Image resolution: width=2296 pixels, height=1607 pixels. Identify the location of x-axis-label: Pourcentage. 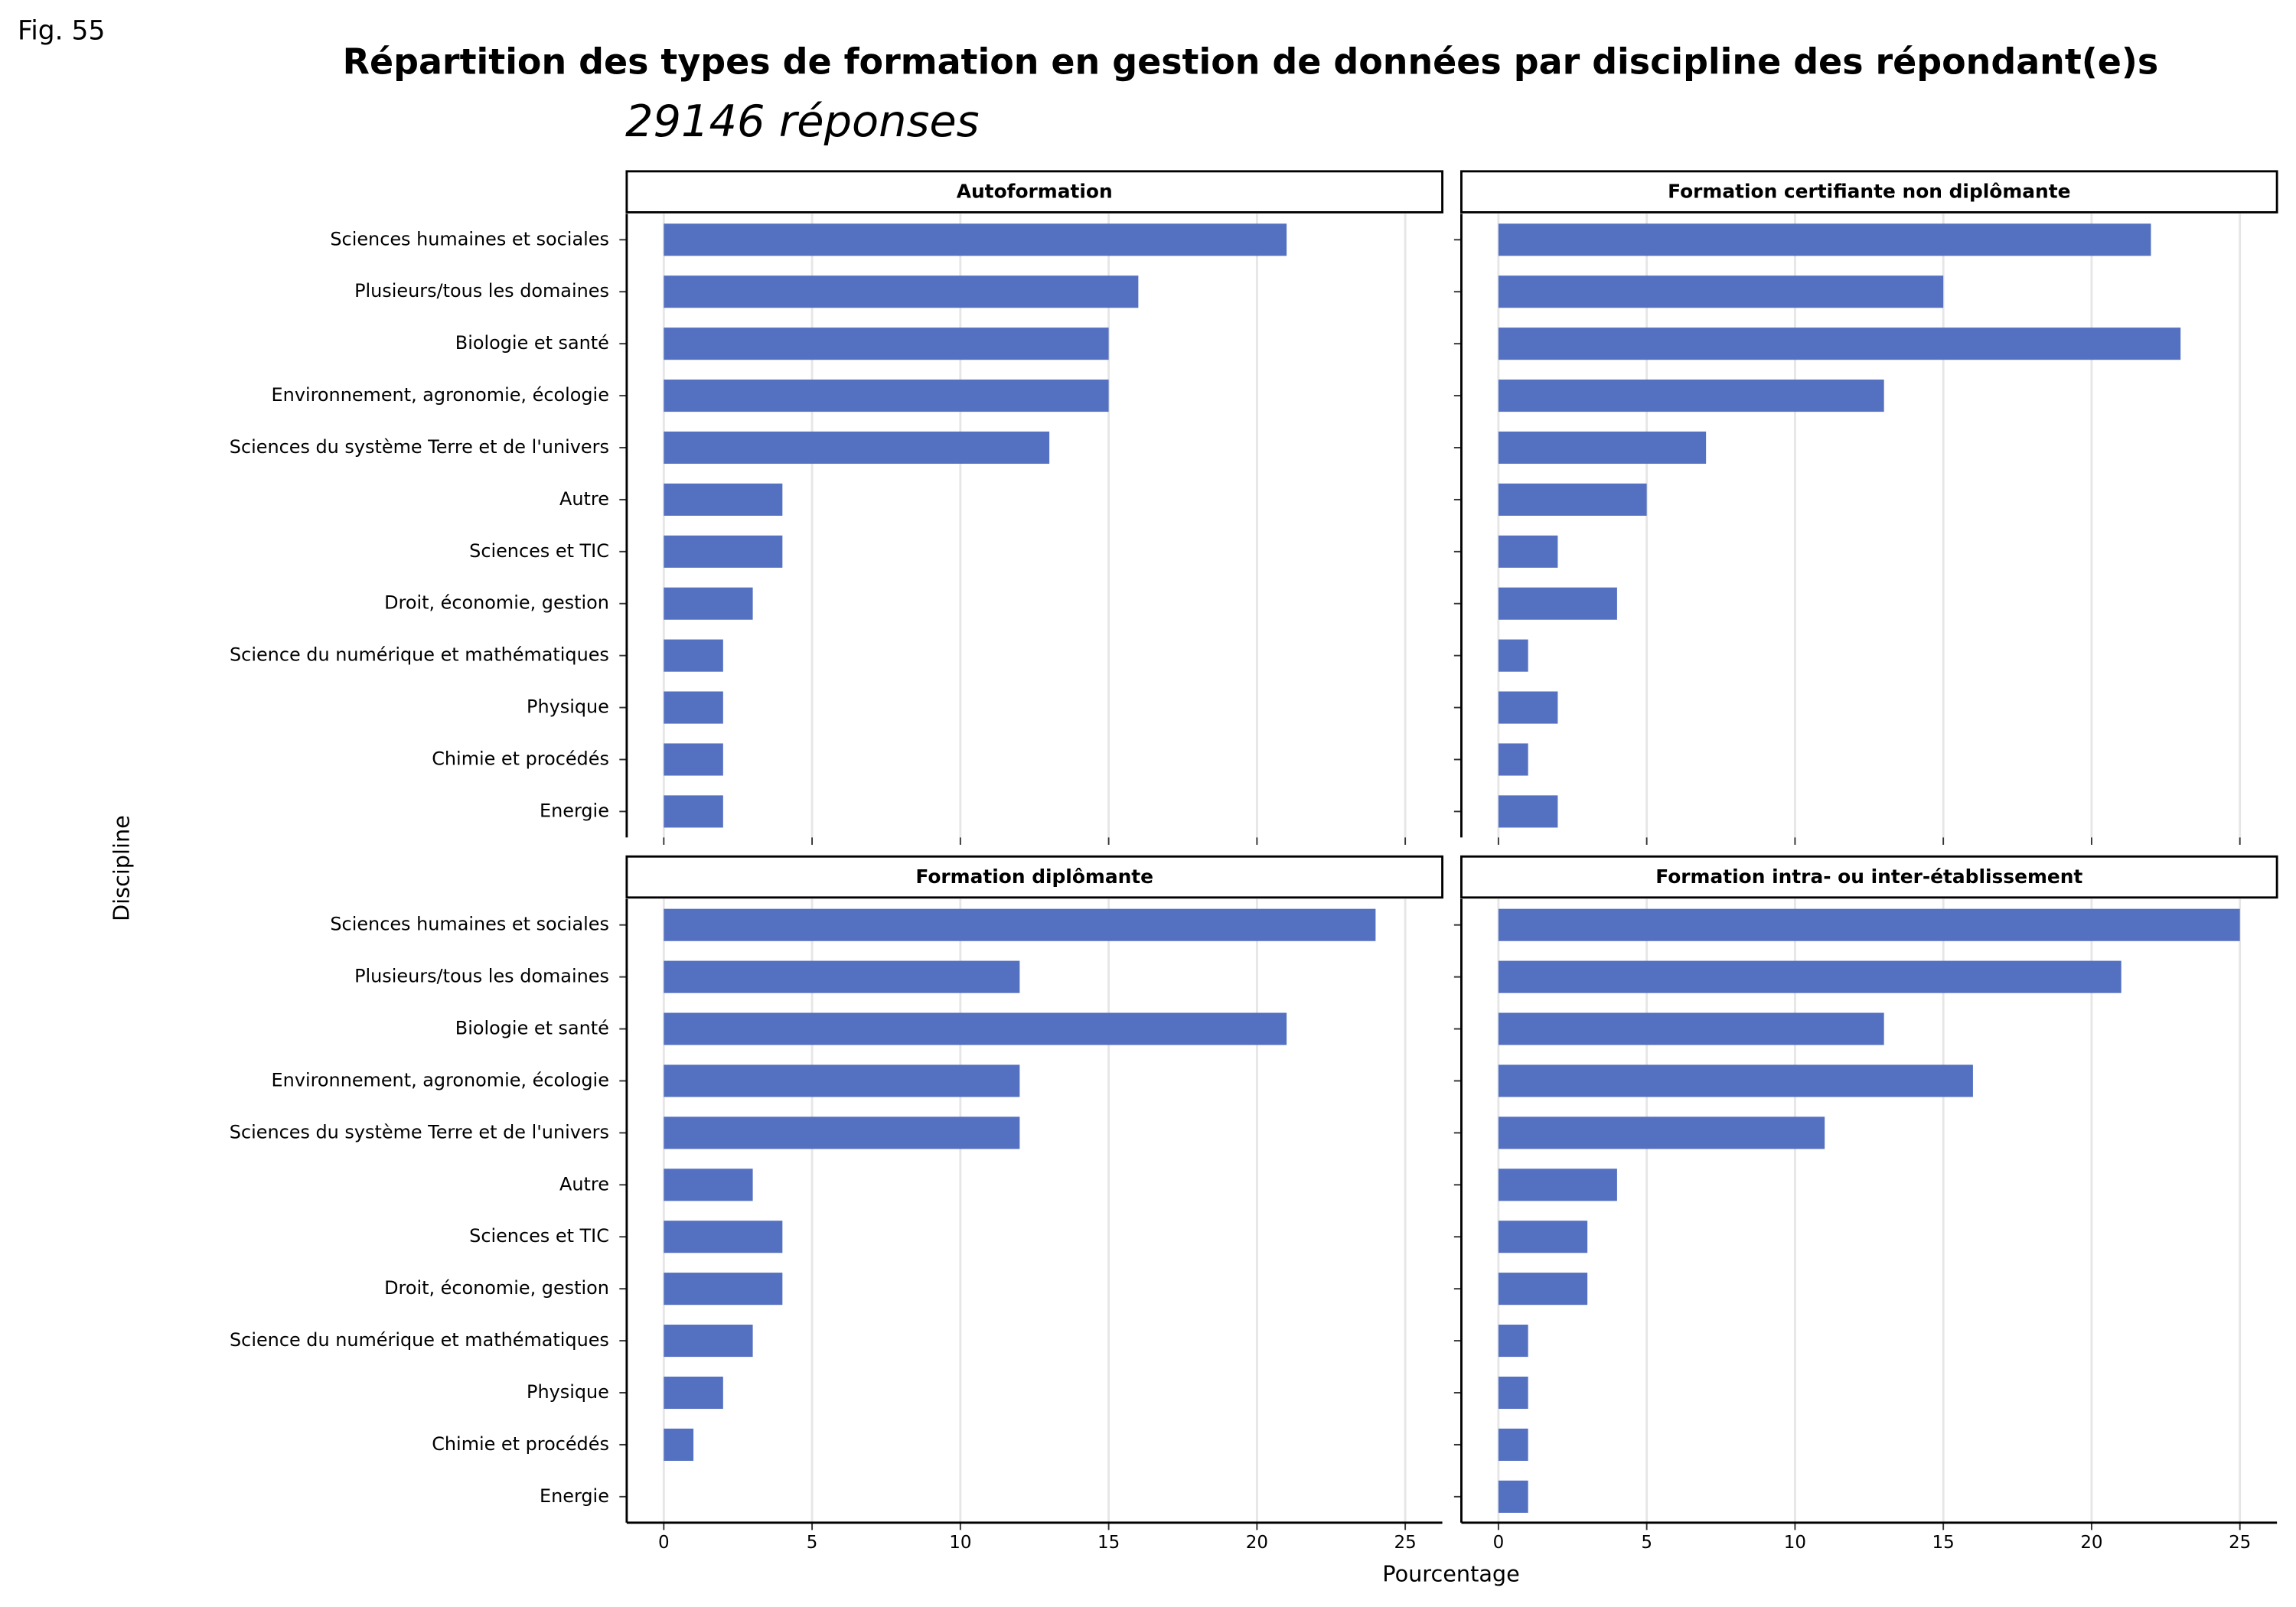
(1450, 1574).